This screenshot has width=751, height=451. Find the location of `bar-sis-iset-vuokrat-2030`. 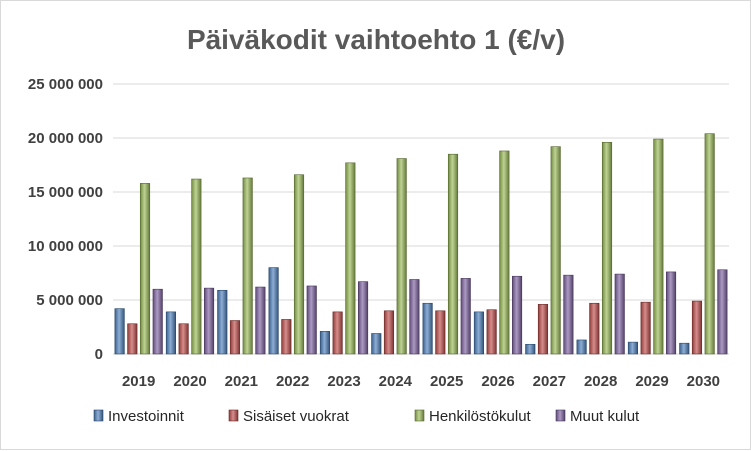

bar-sis-iset-vuokrat-2030 is located at coordinates (697, 327).